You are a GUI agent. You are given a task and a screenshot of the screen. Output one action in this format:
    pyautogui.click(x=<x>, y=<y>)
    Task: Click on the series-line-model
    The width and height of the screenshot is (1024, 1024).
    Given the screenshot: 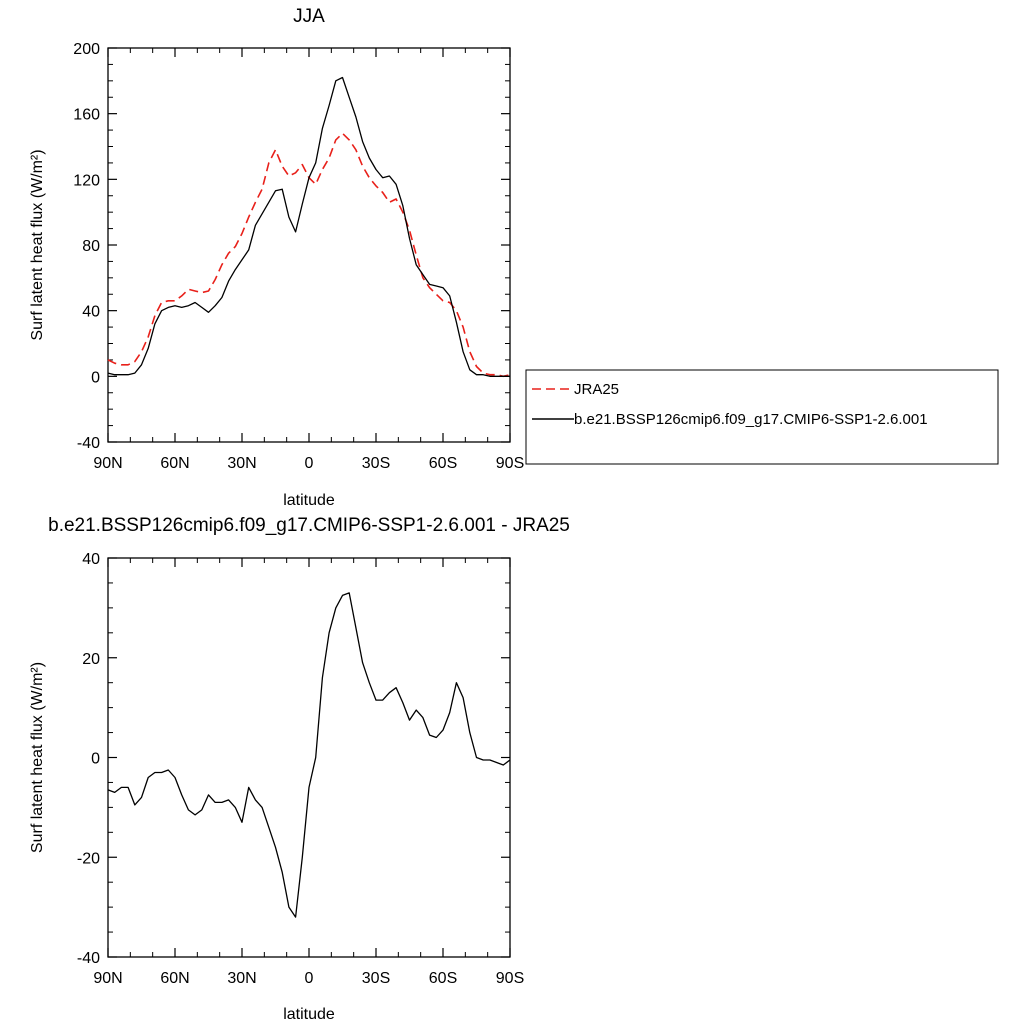 What is the action you would take?
    pyautogui.click(x=308, y=226)
    